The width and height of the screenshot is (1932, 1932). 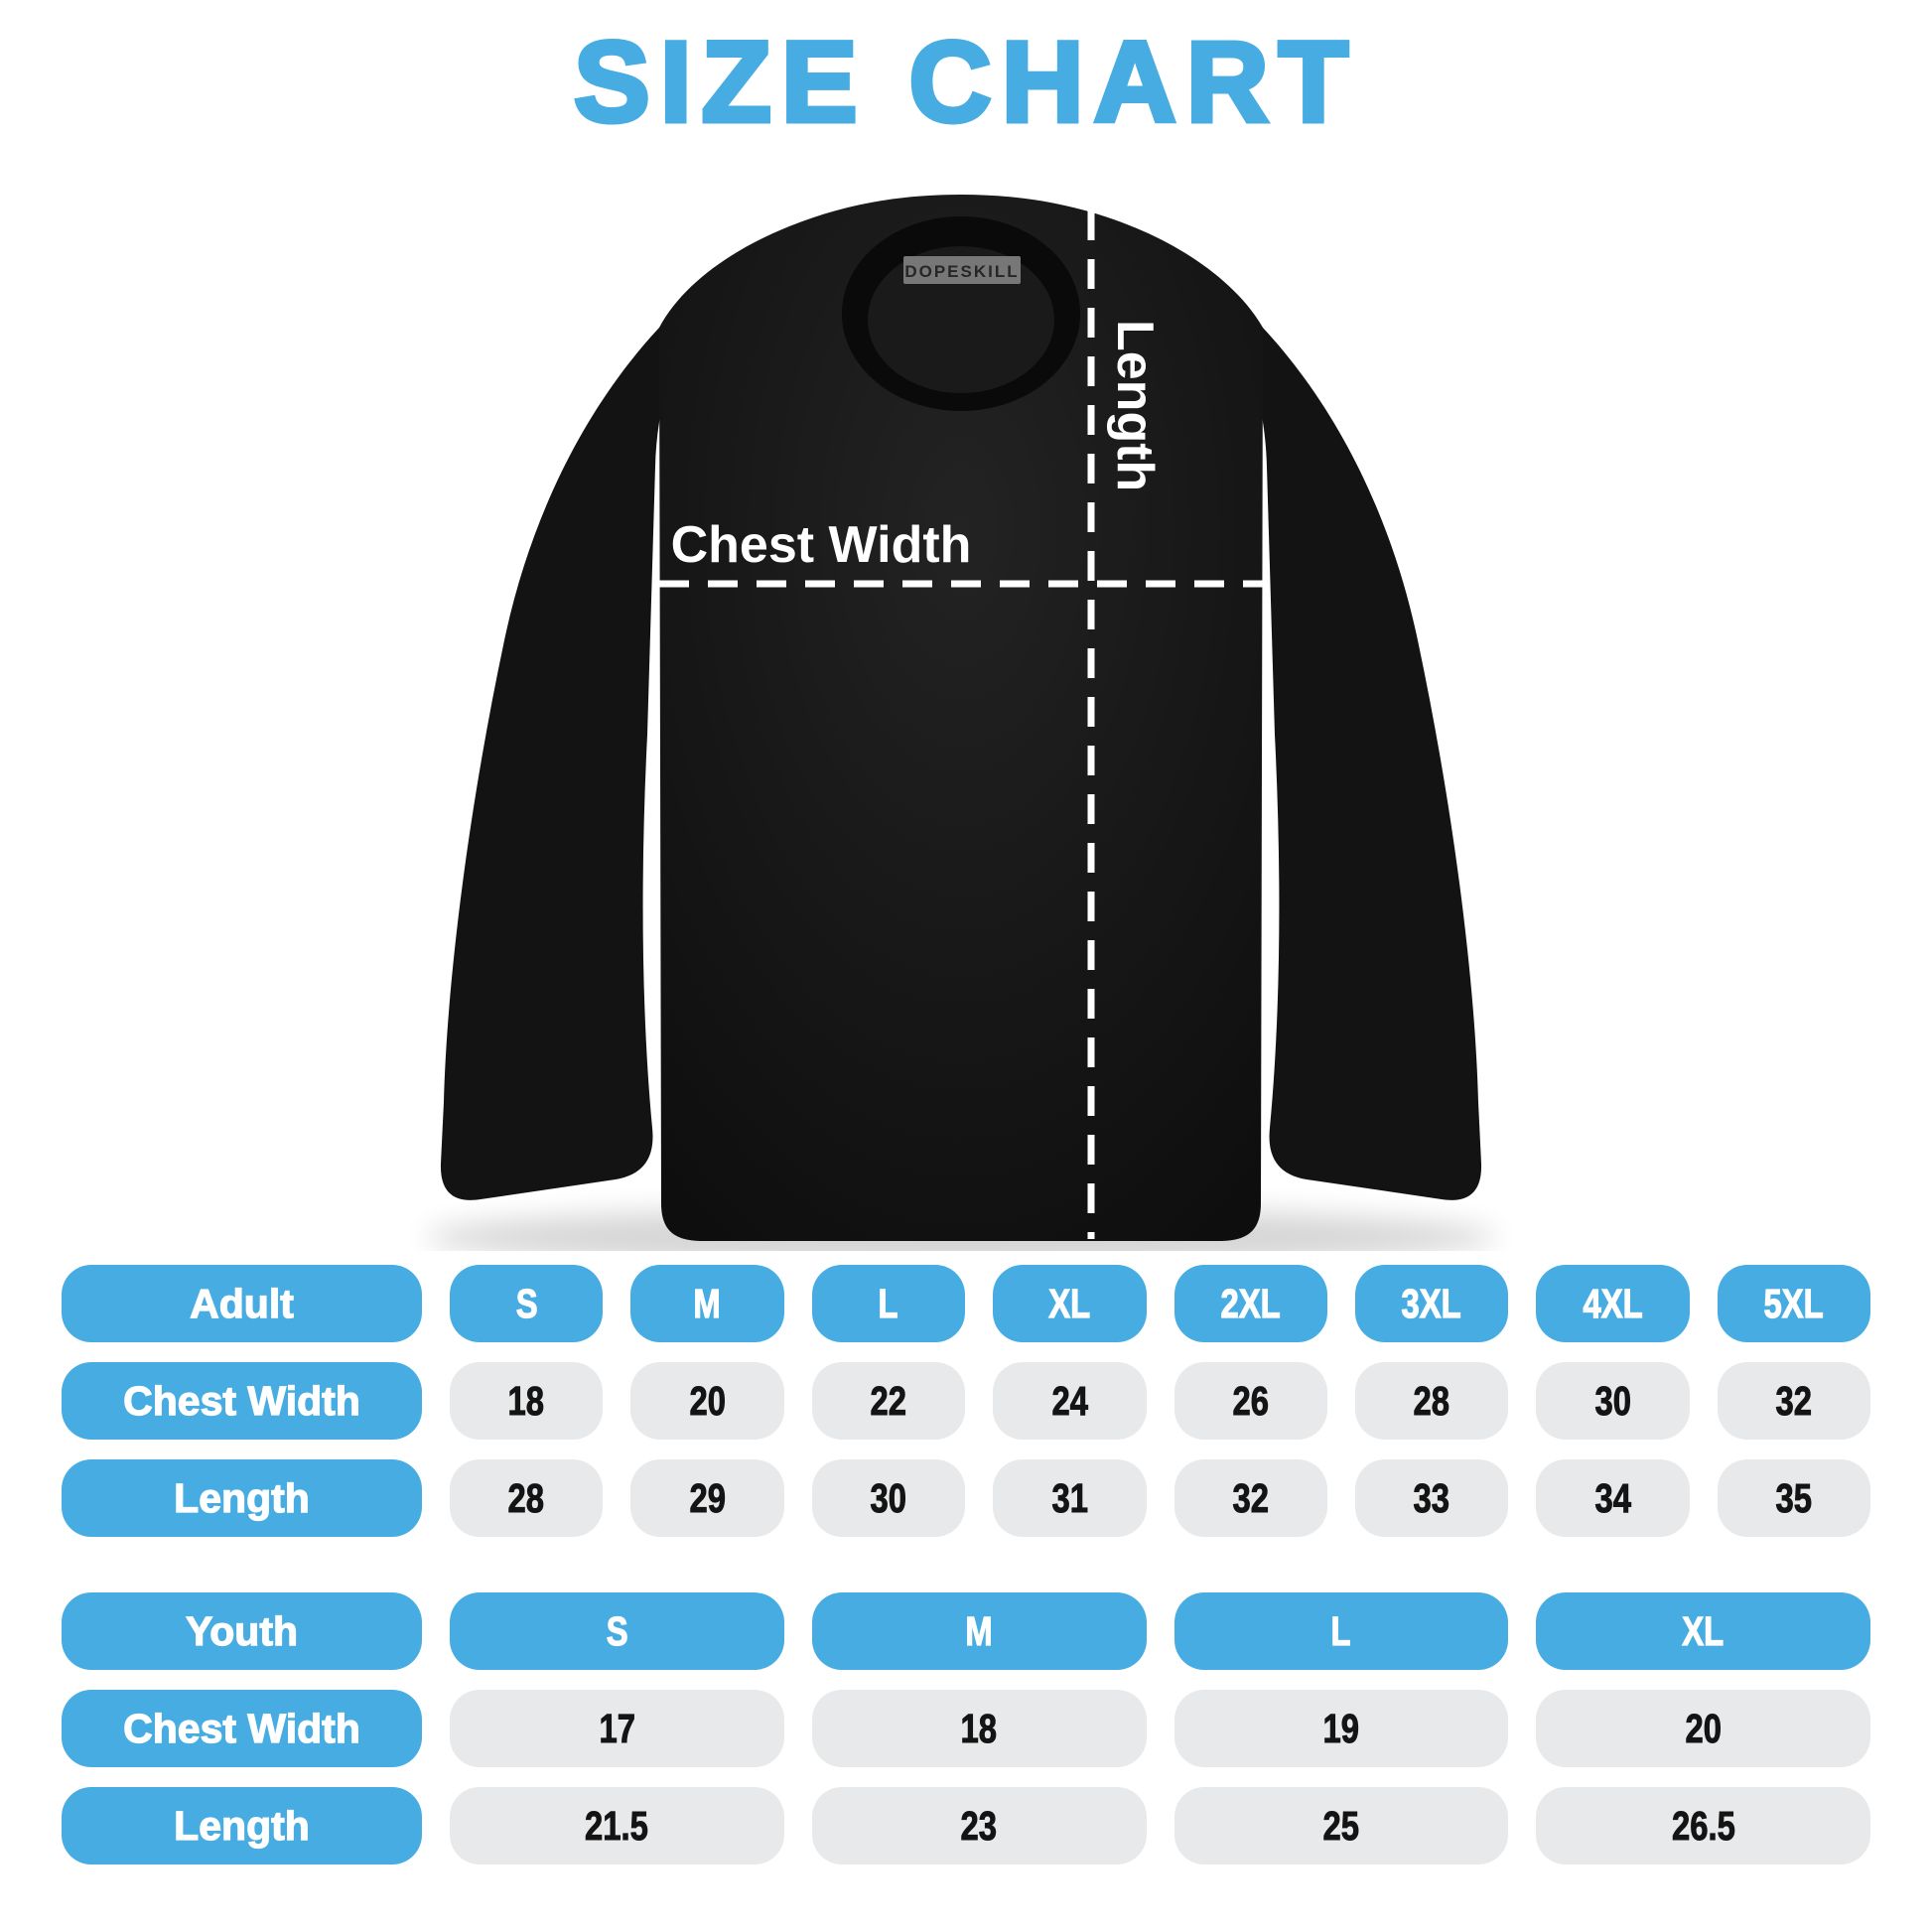 What do you see at coordinates (1432, 1401) in the screenshot?
I see `adult-chest-width-value: 28` at bounding box center [1432, 1401].